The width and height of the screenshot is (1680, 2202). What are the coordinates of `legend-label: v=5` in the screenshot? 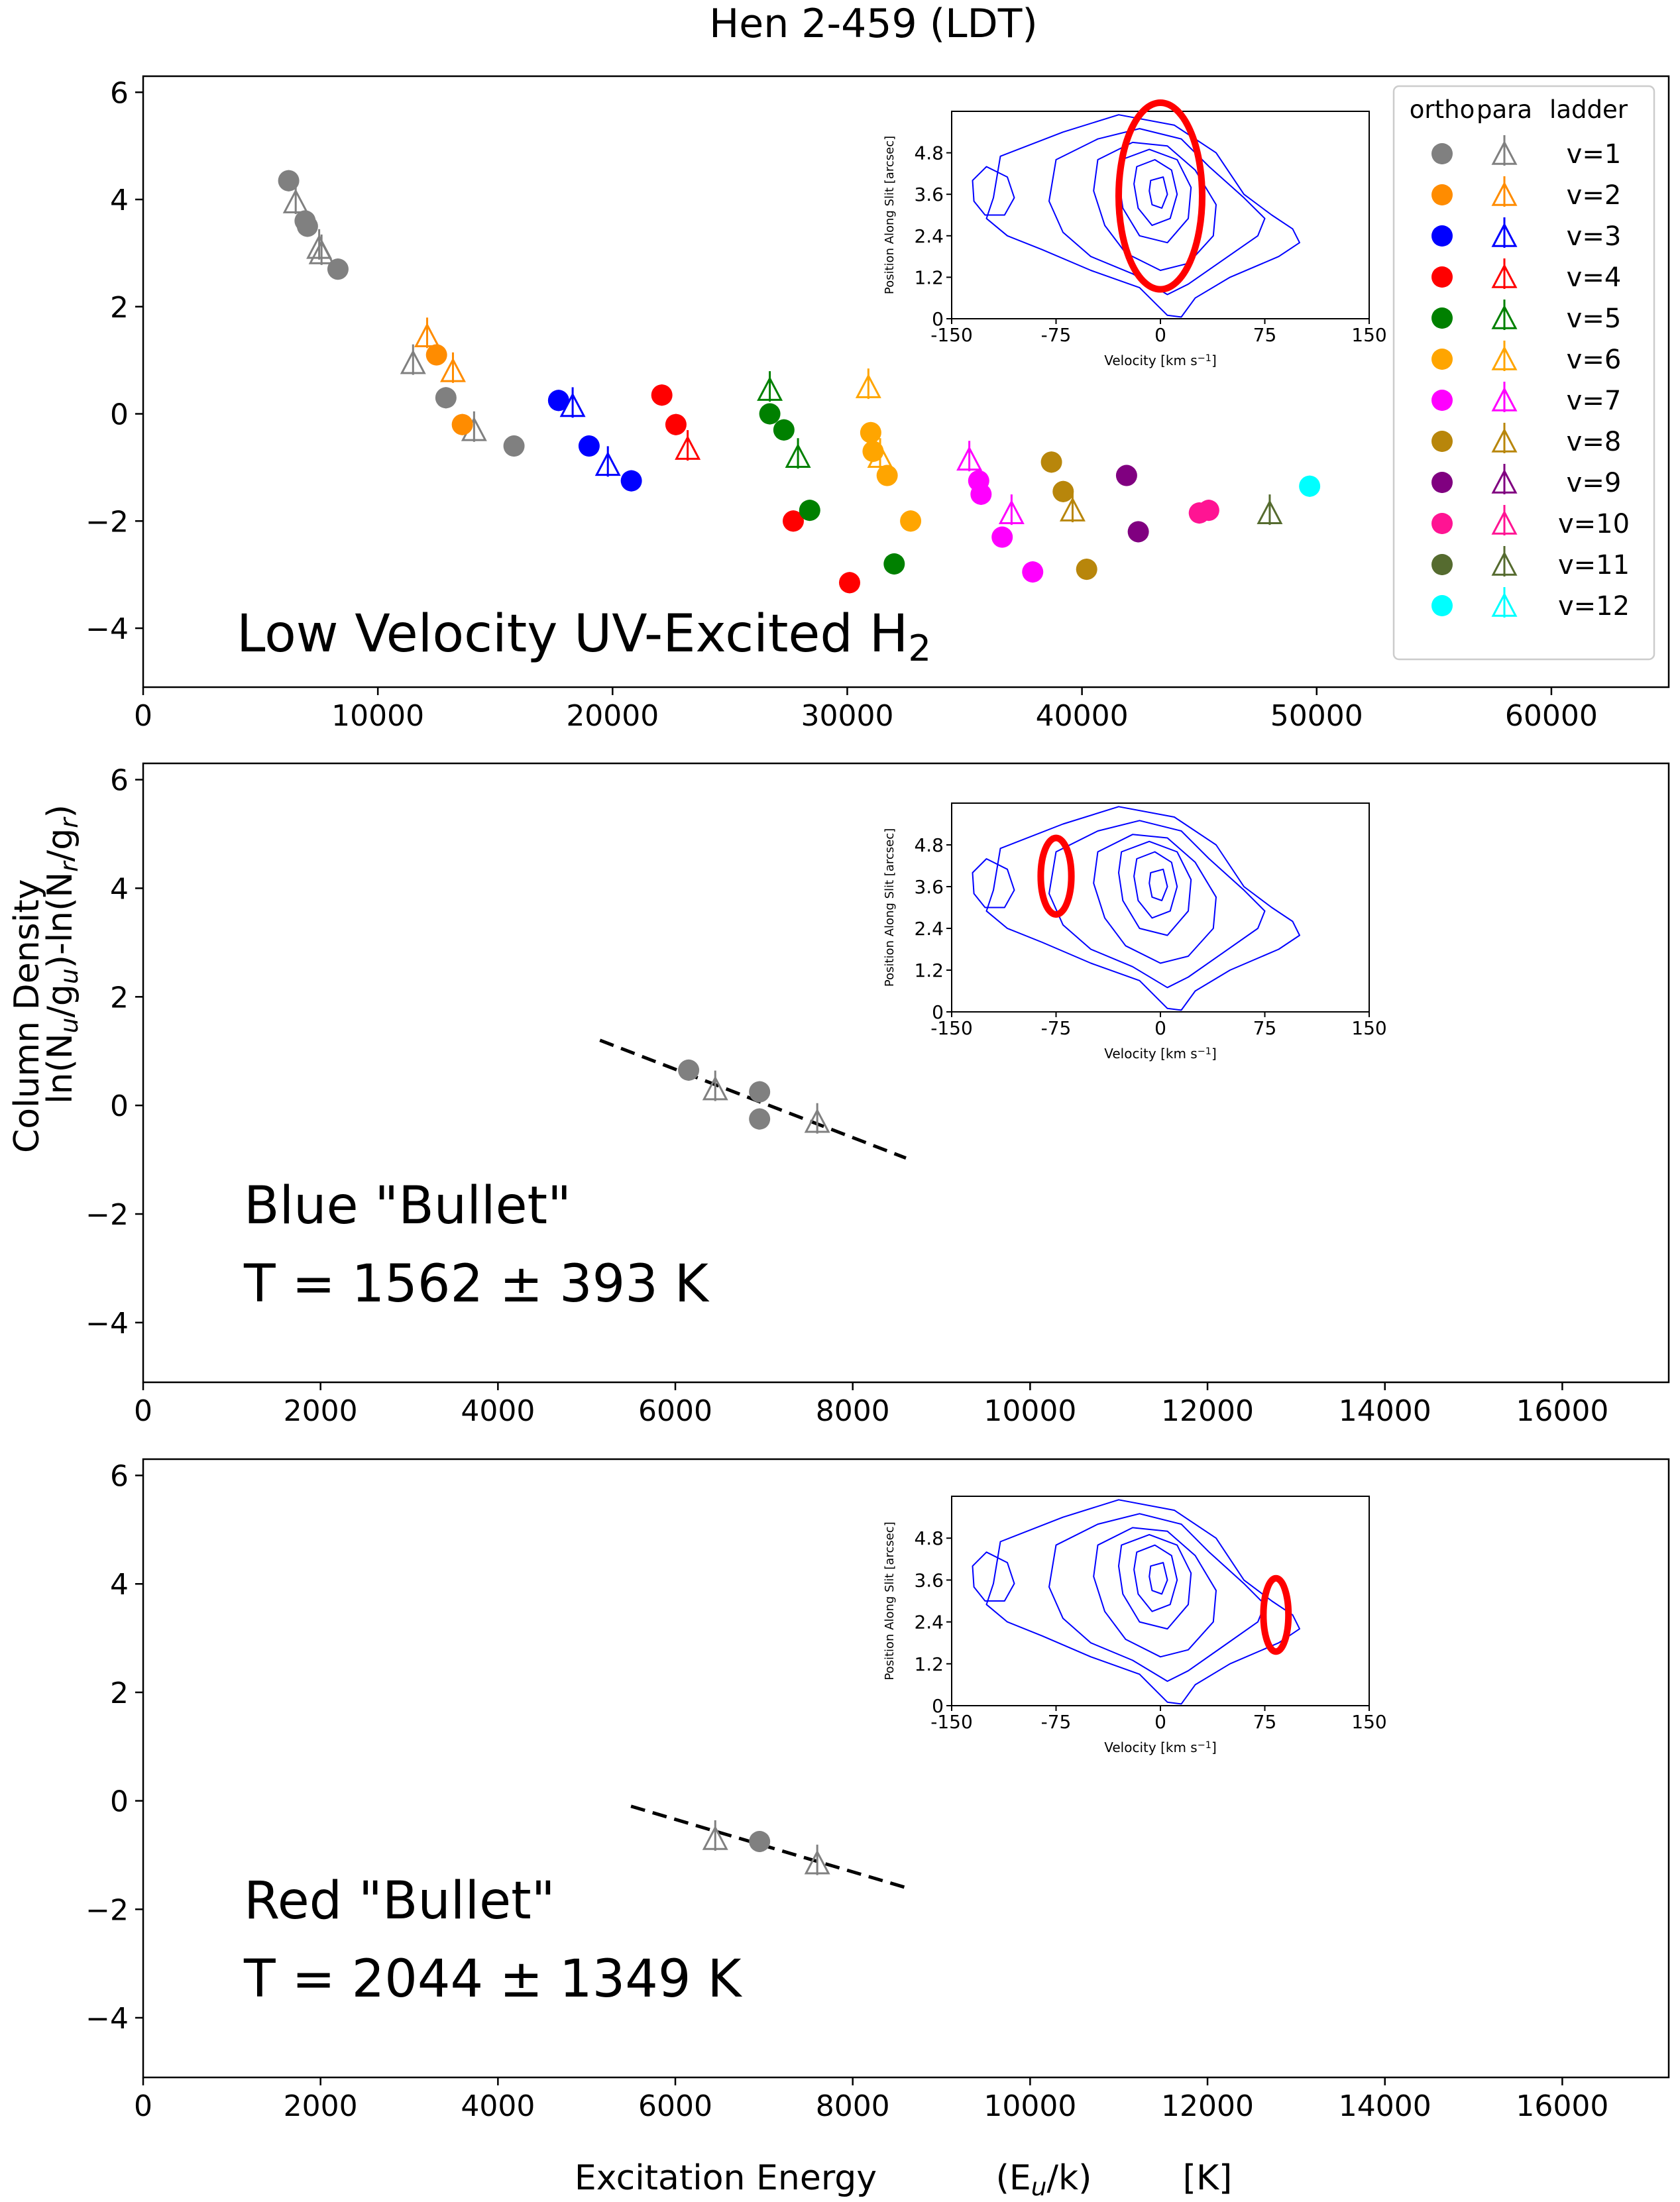 It's located at (1594, 318).